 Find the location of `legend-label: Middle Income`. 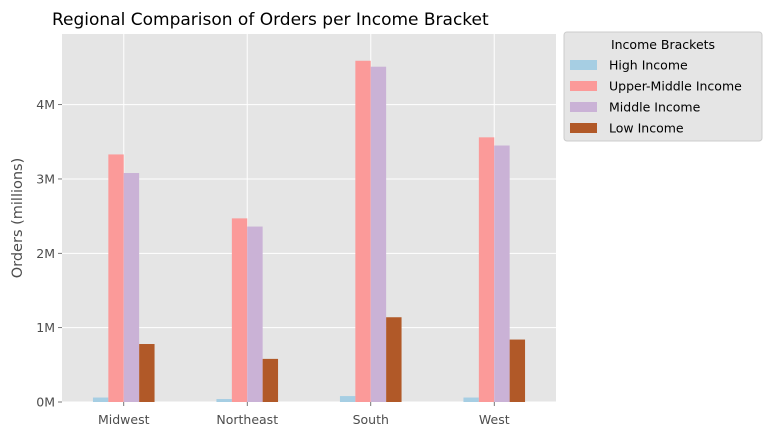

legend-label: Middle Income is located at coordinates (655, 107).